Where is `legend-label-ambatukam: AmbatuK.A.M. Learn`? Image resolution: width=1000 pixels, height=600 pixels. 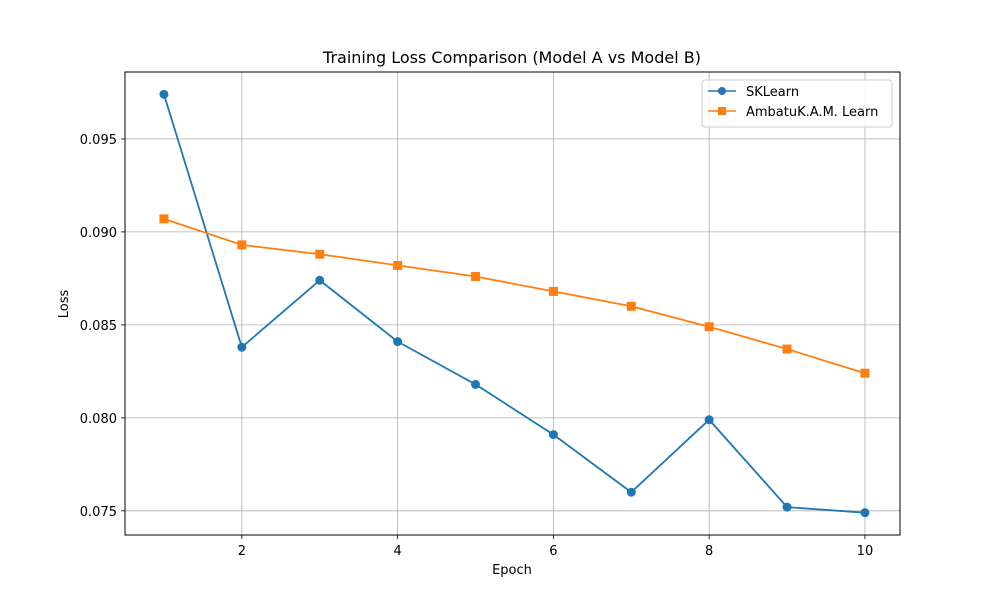
legend-label-ambatukam: AmbatuK.A.M. Learn is located at coordinates (812, 112).